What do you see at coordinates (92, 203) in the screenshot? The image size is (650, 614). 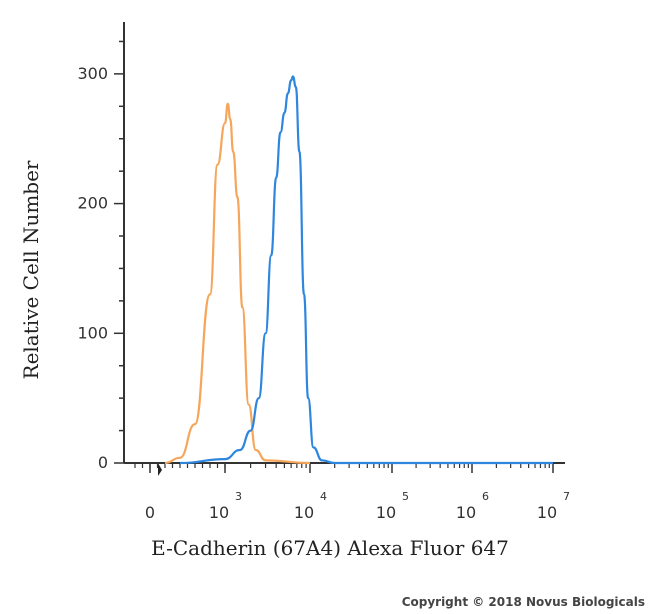 I see `y-tick-label: 200` at bounding box center [92, 203].